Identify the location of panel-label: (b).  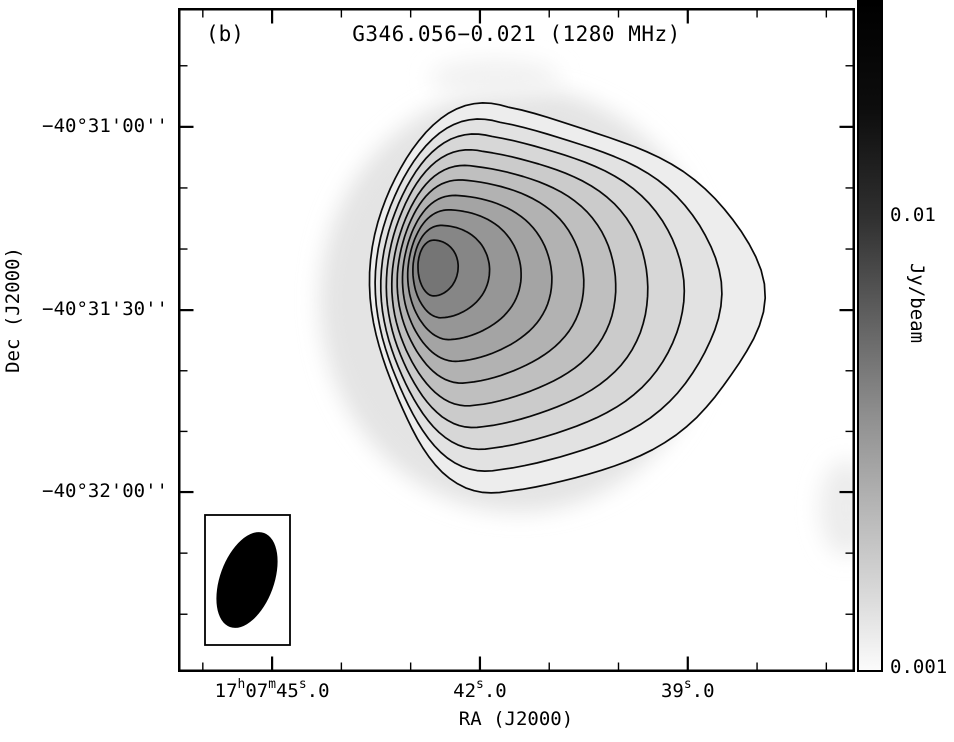
(225, 34).